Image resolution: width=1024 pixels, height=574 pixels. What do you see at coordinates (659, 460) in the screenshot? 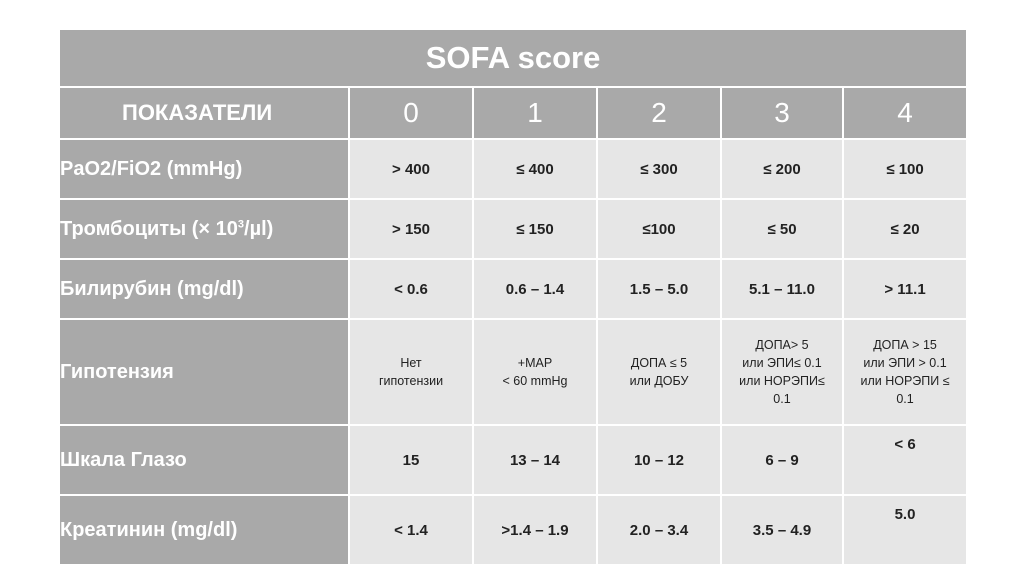
I see `table-cell: 10 – 12` at bounding box center [659, 460].